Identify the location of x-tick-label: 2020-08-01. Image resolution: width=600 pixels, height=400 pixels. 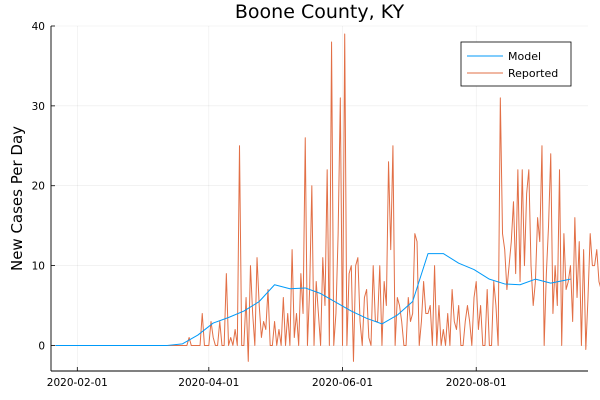
(476, 383).